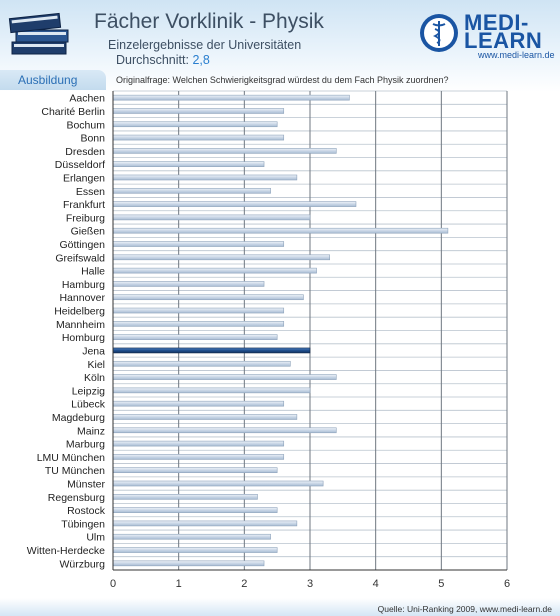 Image resolution: width=560 pixels, height=616 pixels. I want to click on page-title: Fächer Vorklinik - Physik, so click(209, 21).